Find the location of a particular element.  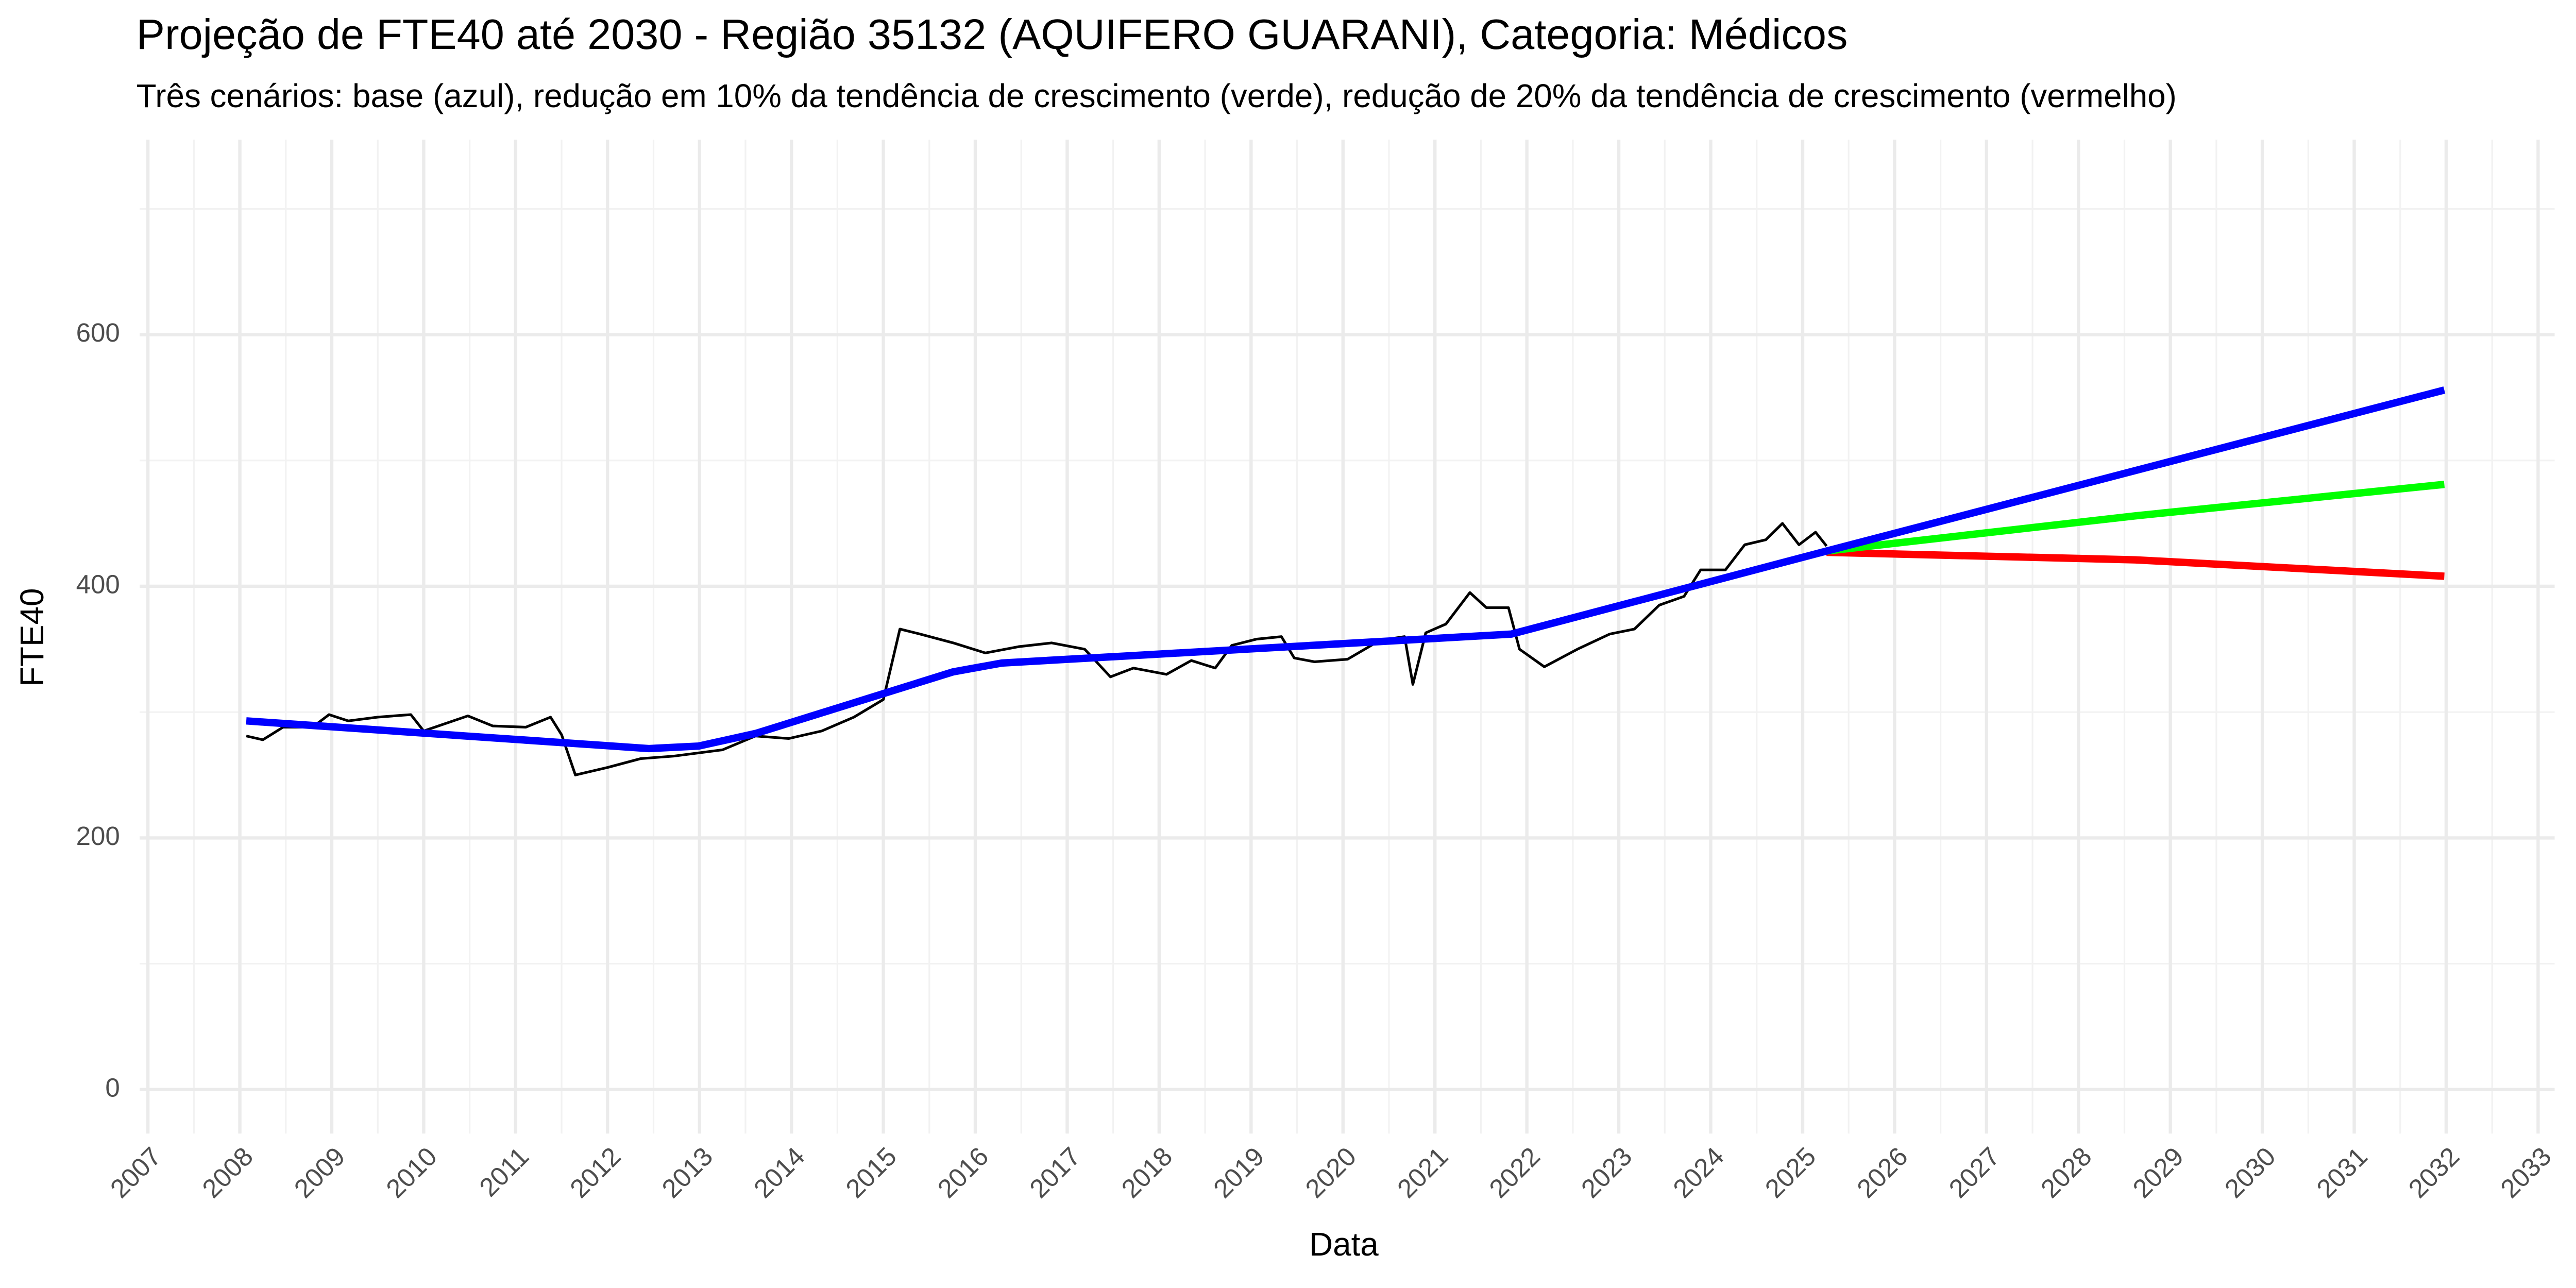

x-tick-label: 2018 is located at coordinates (1147, 1173).